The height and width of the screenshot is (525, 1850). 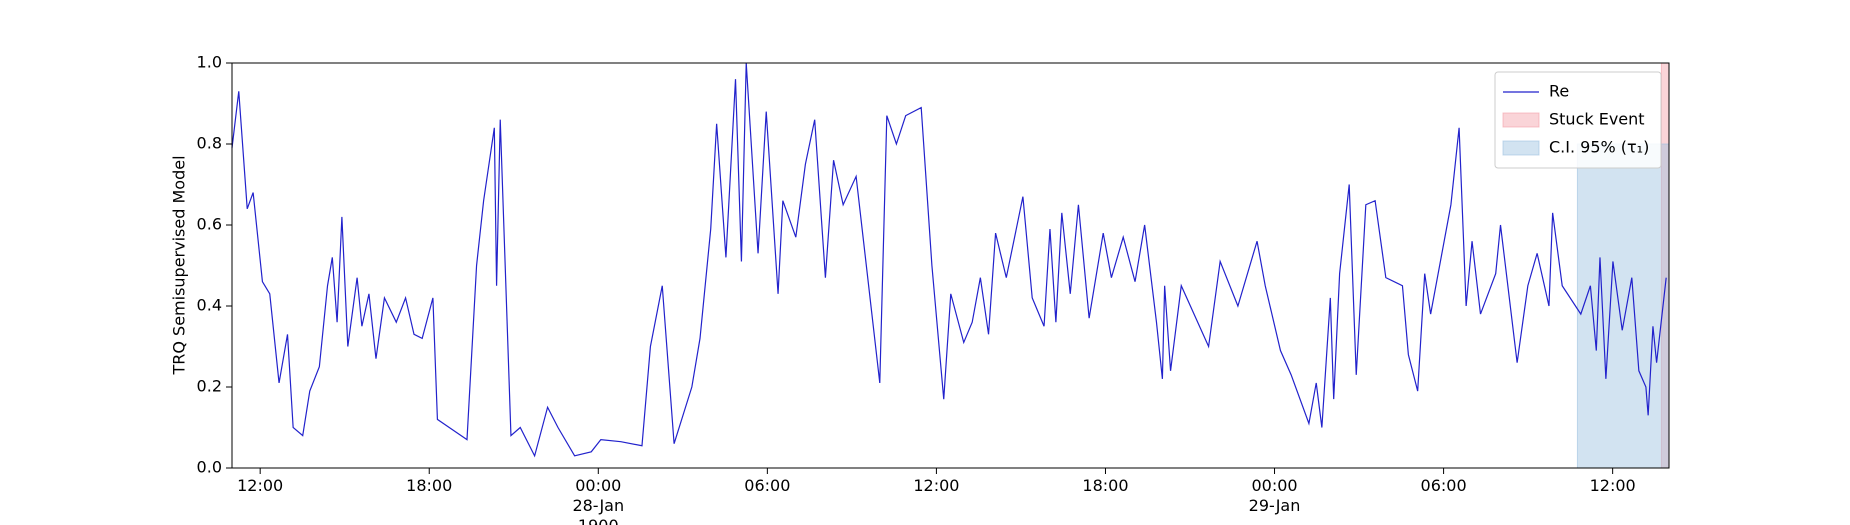 I want to click on shaded-span, so click(x=1623, y=306).